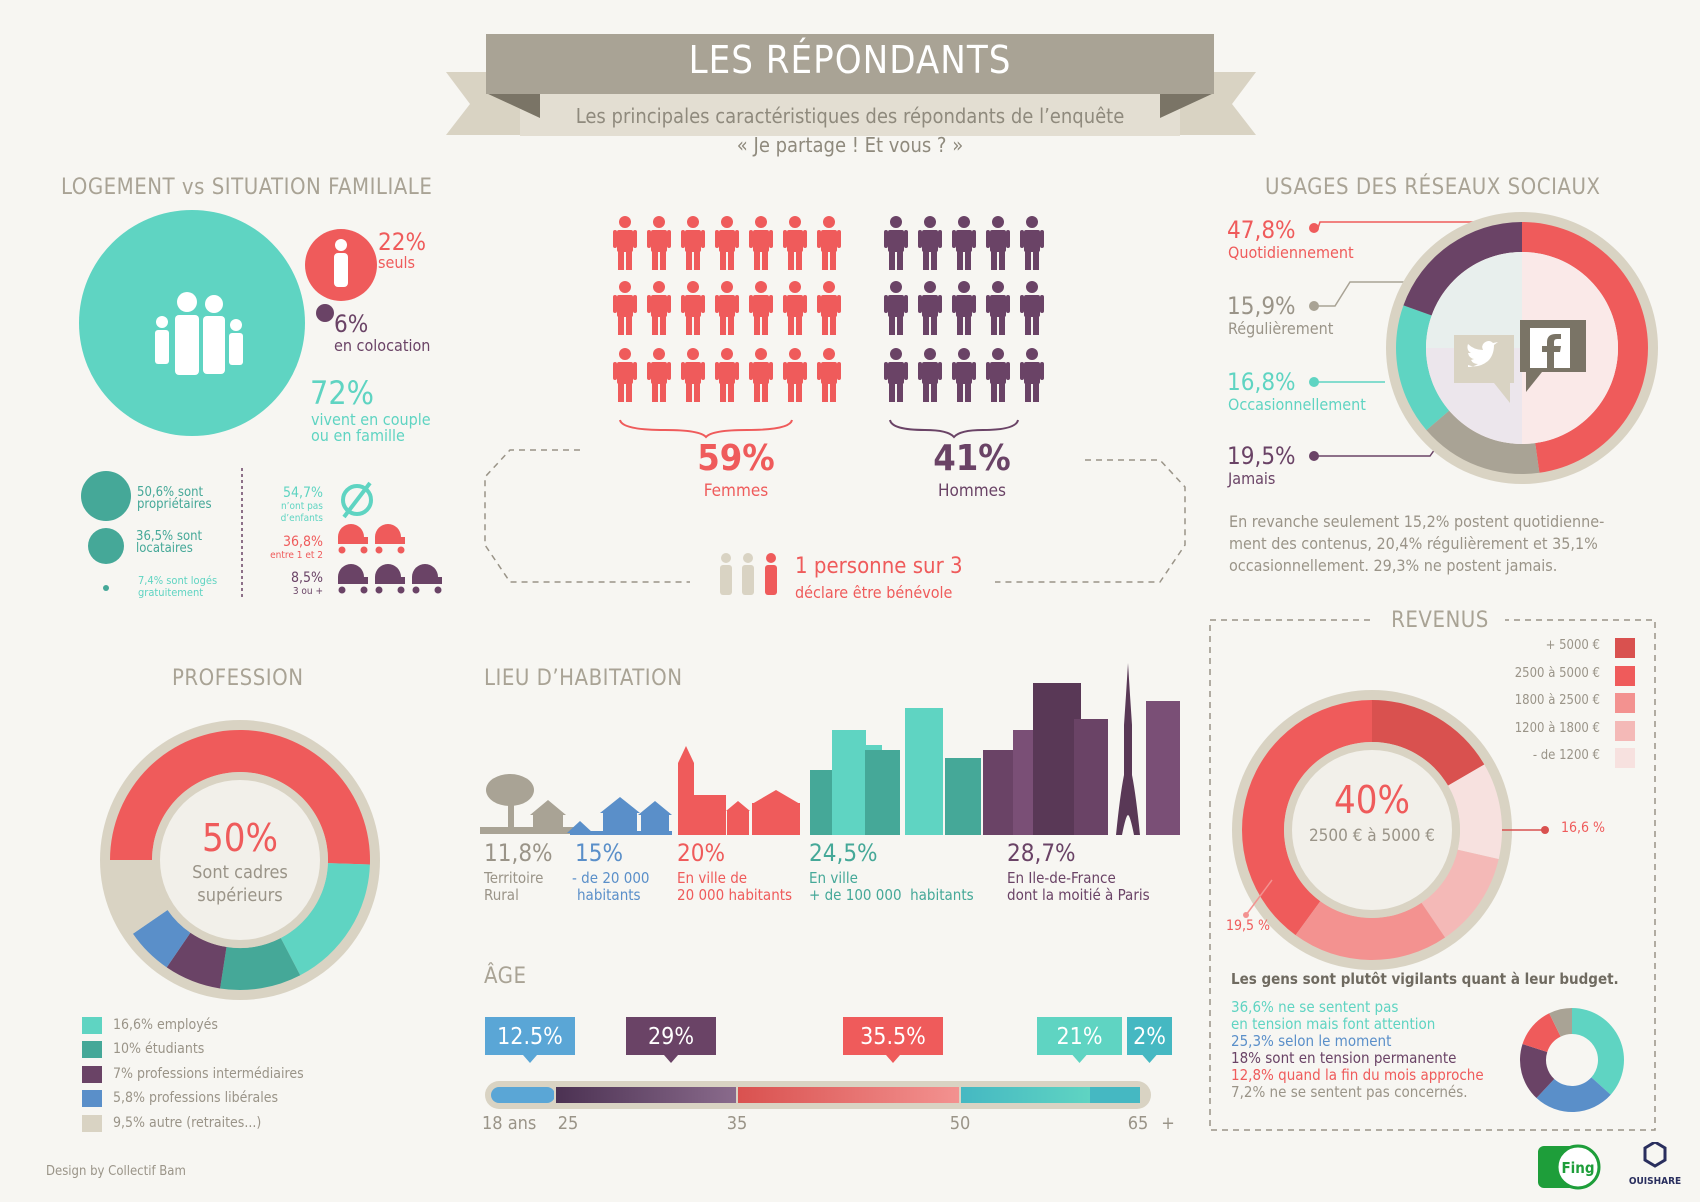  Describe the element at coordinates (1625, 703) in the screenshot. I see `revenus-legend-swatches` at that location.